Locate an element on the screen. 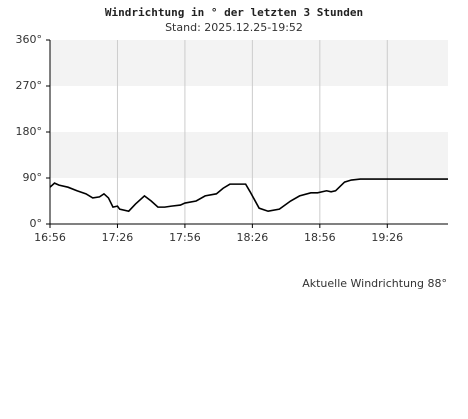  chart-subtitle: Stand: 2025.12.25-19:52 is located at coordinates (234, 27).